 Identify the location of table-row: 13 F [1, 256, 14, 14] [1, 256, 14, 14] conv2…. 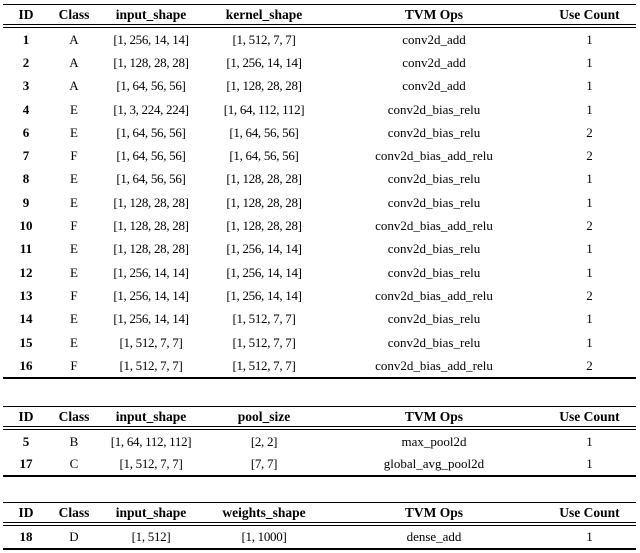
(319, 295).